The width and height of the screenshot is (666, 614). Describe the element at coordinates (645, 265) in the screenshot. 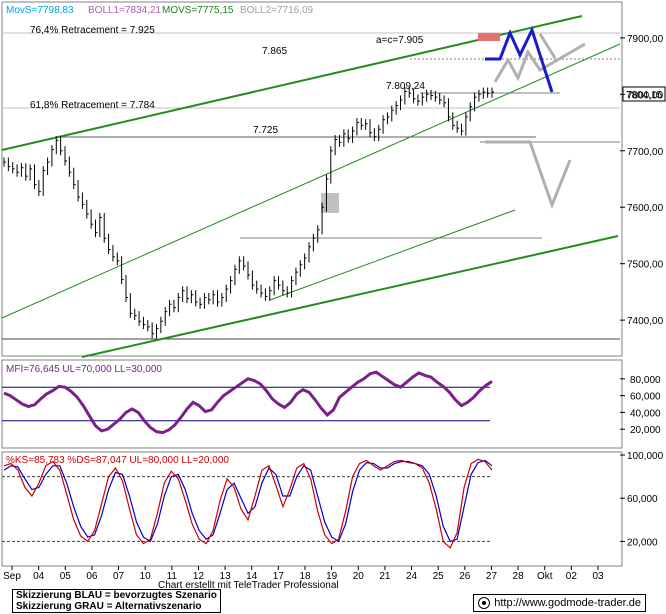

I see `price-y-tick-label: 7500,00` at that location.